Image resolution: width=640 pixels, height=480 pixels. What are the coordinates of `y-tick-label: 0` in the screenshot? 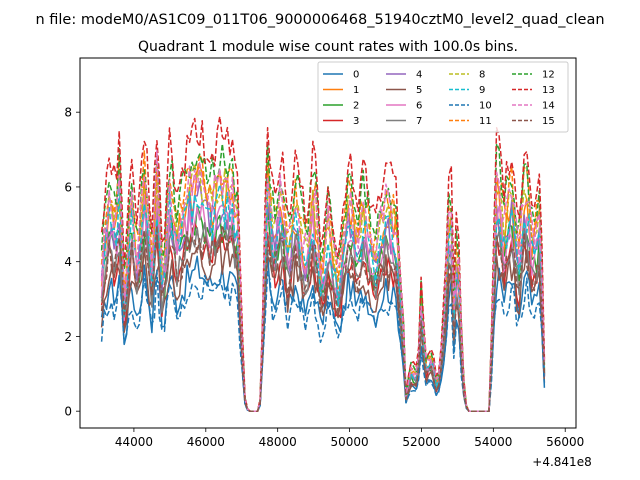 It's located at (68, 412).